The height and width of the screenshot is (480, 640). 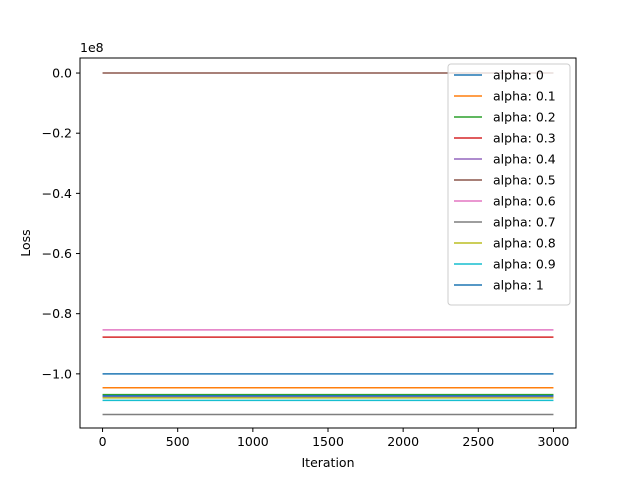 I want to click on legend-label-5: alpha: 0.5, so click(x=524, y=180).